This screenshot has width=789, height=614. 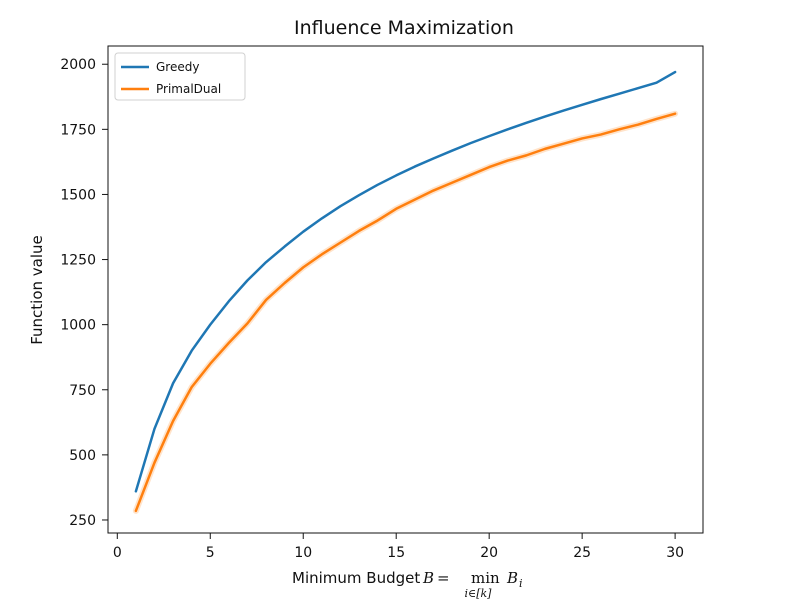 I want to click on x-axis-label-variable: B, so click(x=428, y=578).